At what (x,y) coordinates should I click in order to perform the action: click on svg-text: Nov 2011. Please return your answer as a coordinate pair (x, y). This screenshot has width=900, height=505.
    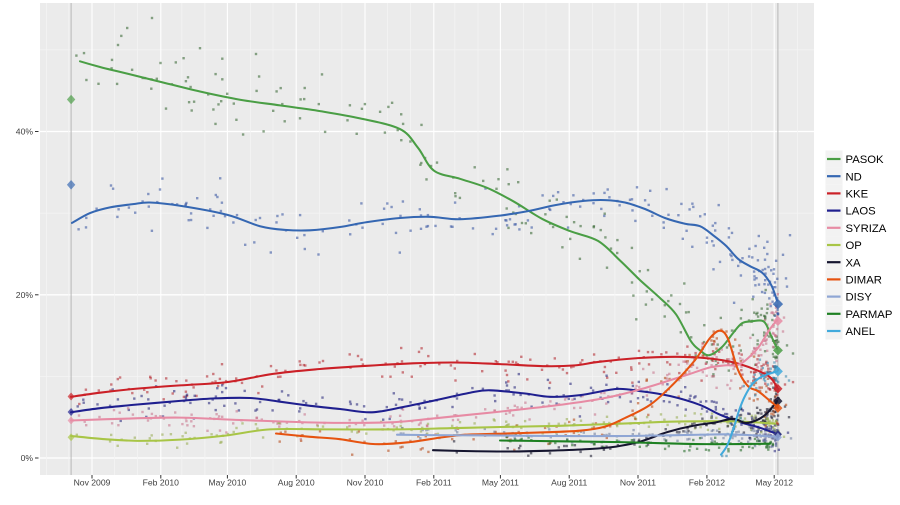
    Looking at the image, I should click on (638, 483).